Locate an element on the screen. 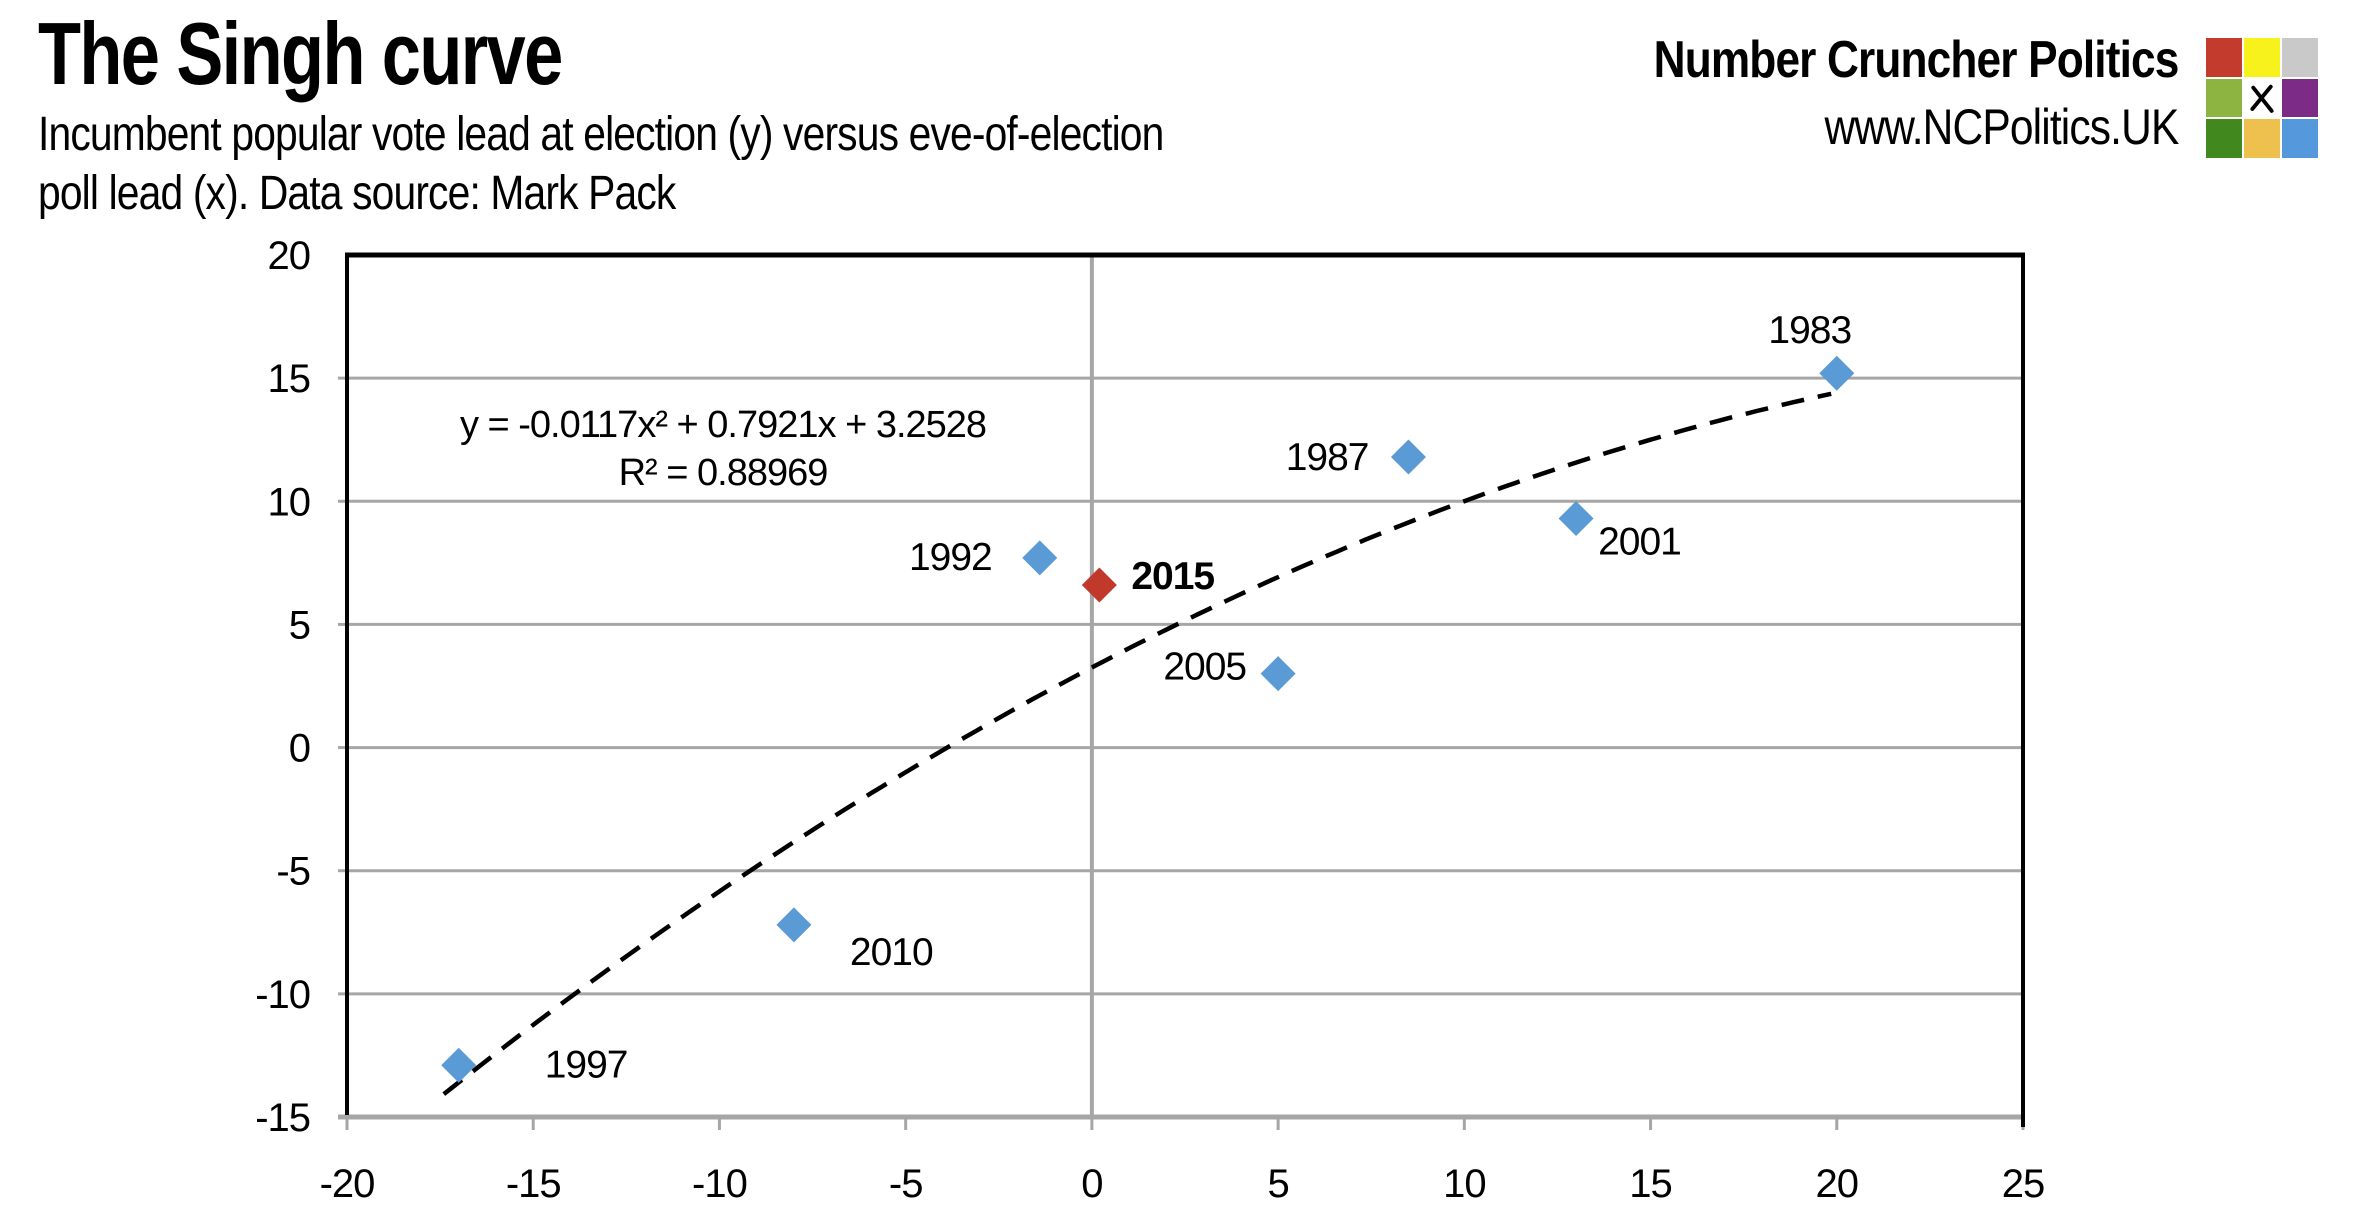 The width and height of the screenshot is (2358, 1220). page-title: The Singh curve is located at coordinates (300, 53).